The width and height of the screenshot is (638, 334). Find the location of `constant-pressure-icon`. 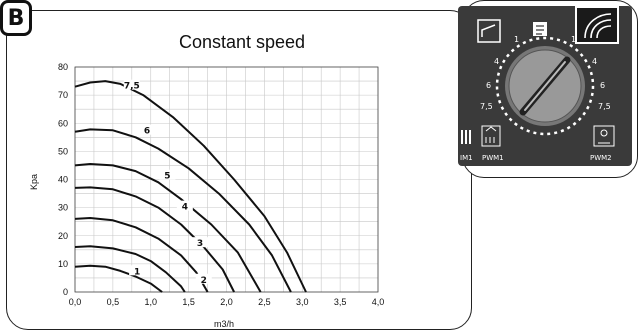

constant-pressure-icon is located at coordinates (489, 31).